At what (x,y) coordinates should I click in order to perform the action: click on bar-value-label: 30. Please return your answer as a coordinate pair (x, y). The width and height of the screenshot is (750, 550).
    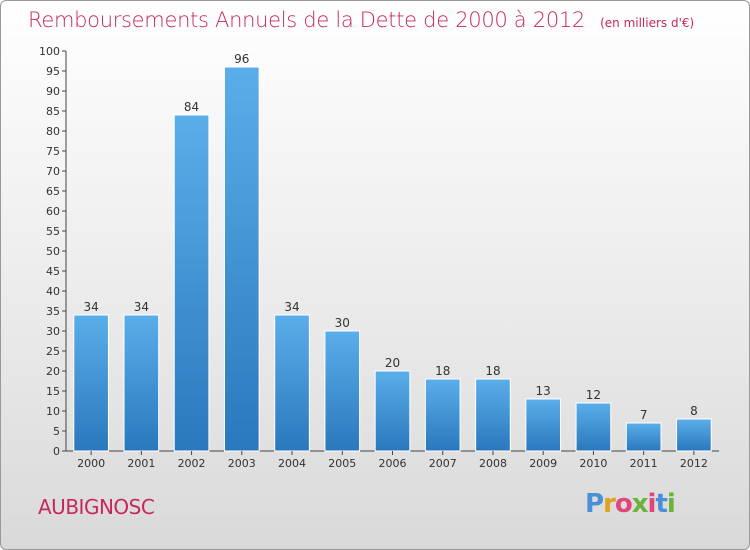
    Looking at the image, I should click on (342, 323).